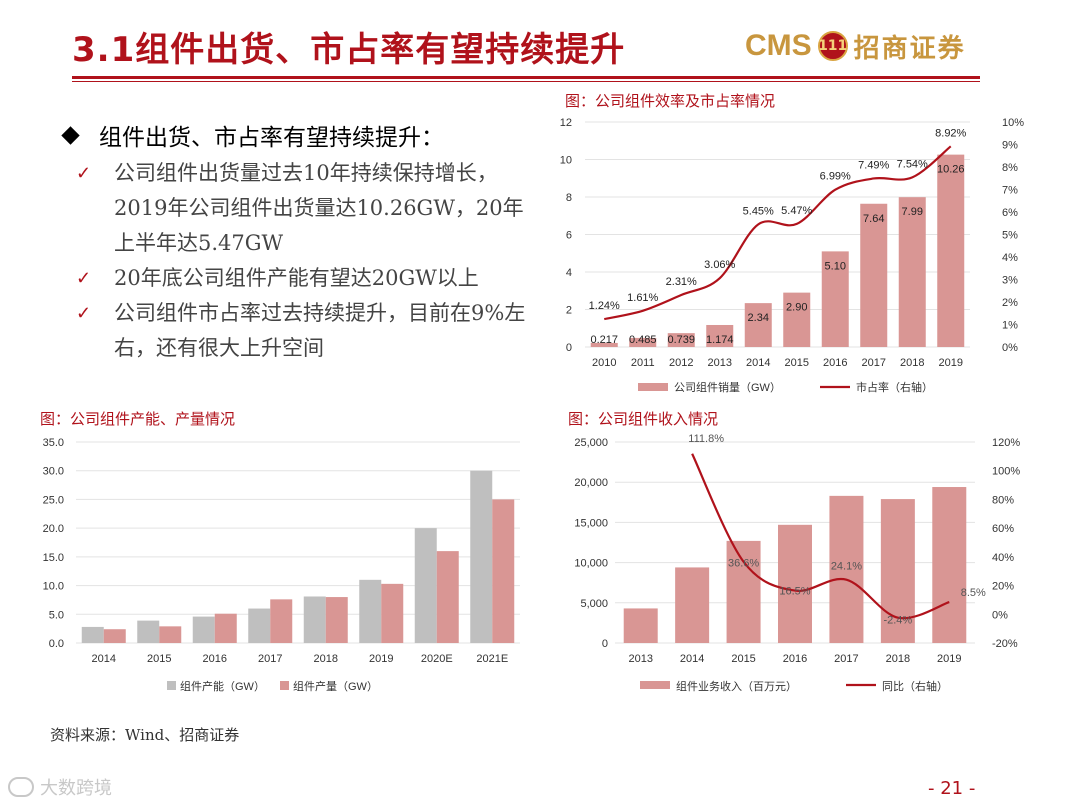 The height and width of the screenshot is (807, 1066). Describe the element at coordinates (437, 659) in the screenshot. I see `x-tick-label: 2020E` at that location.